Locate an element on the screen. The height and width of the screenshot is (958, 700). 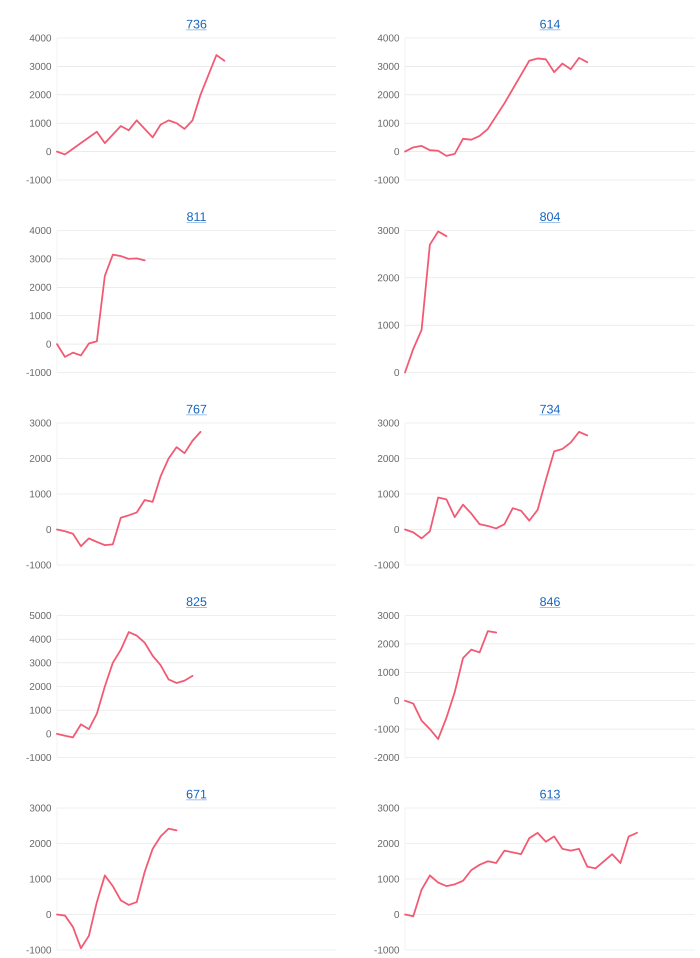
chart-title: 767 is located at coordinates (196, 409).